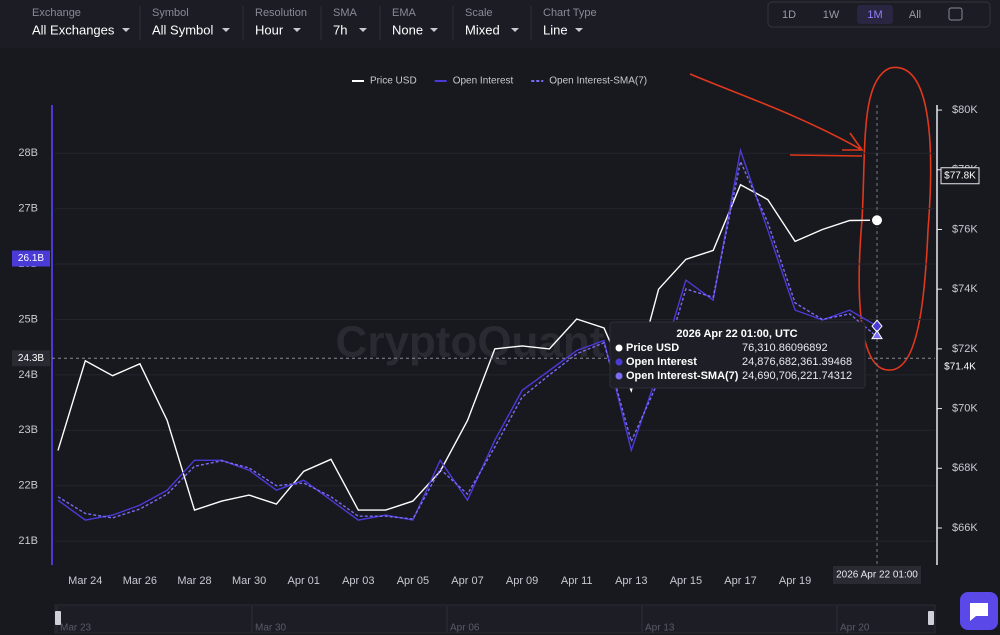  Describe the element at coordinates (28, 486) in the screenshot. I see `y-tick-label: 22B` at that location.